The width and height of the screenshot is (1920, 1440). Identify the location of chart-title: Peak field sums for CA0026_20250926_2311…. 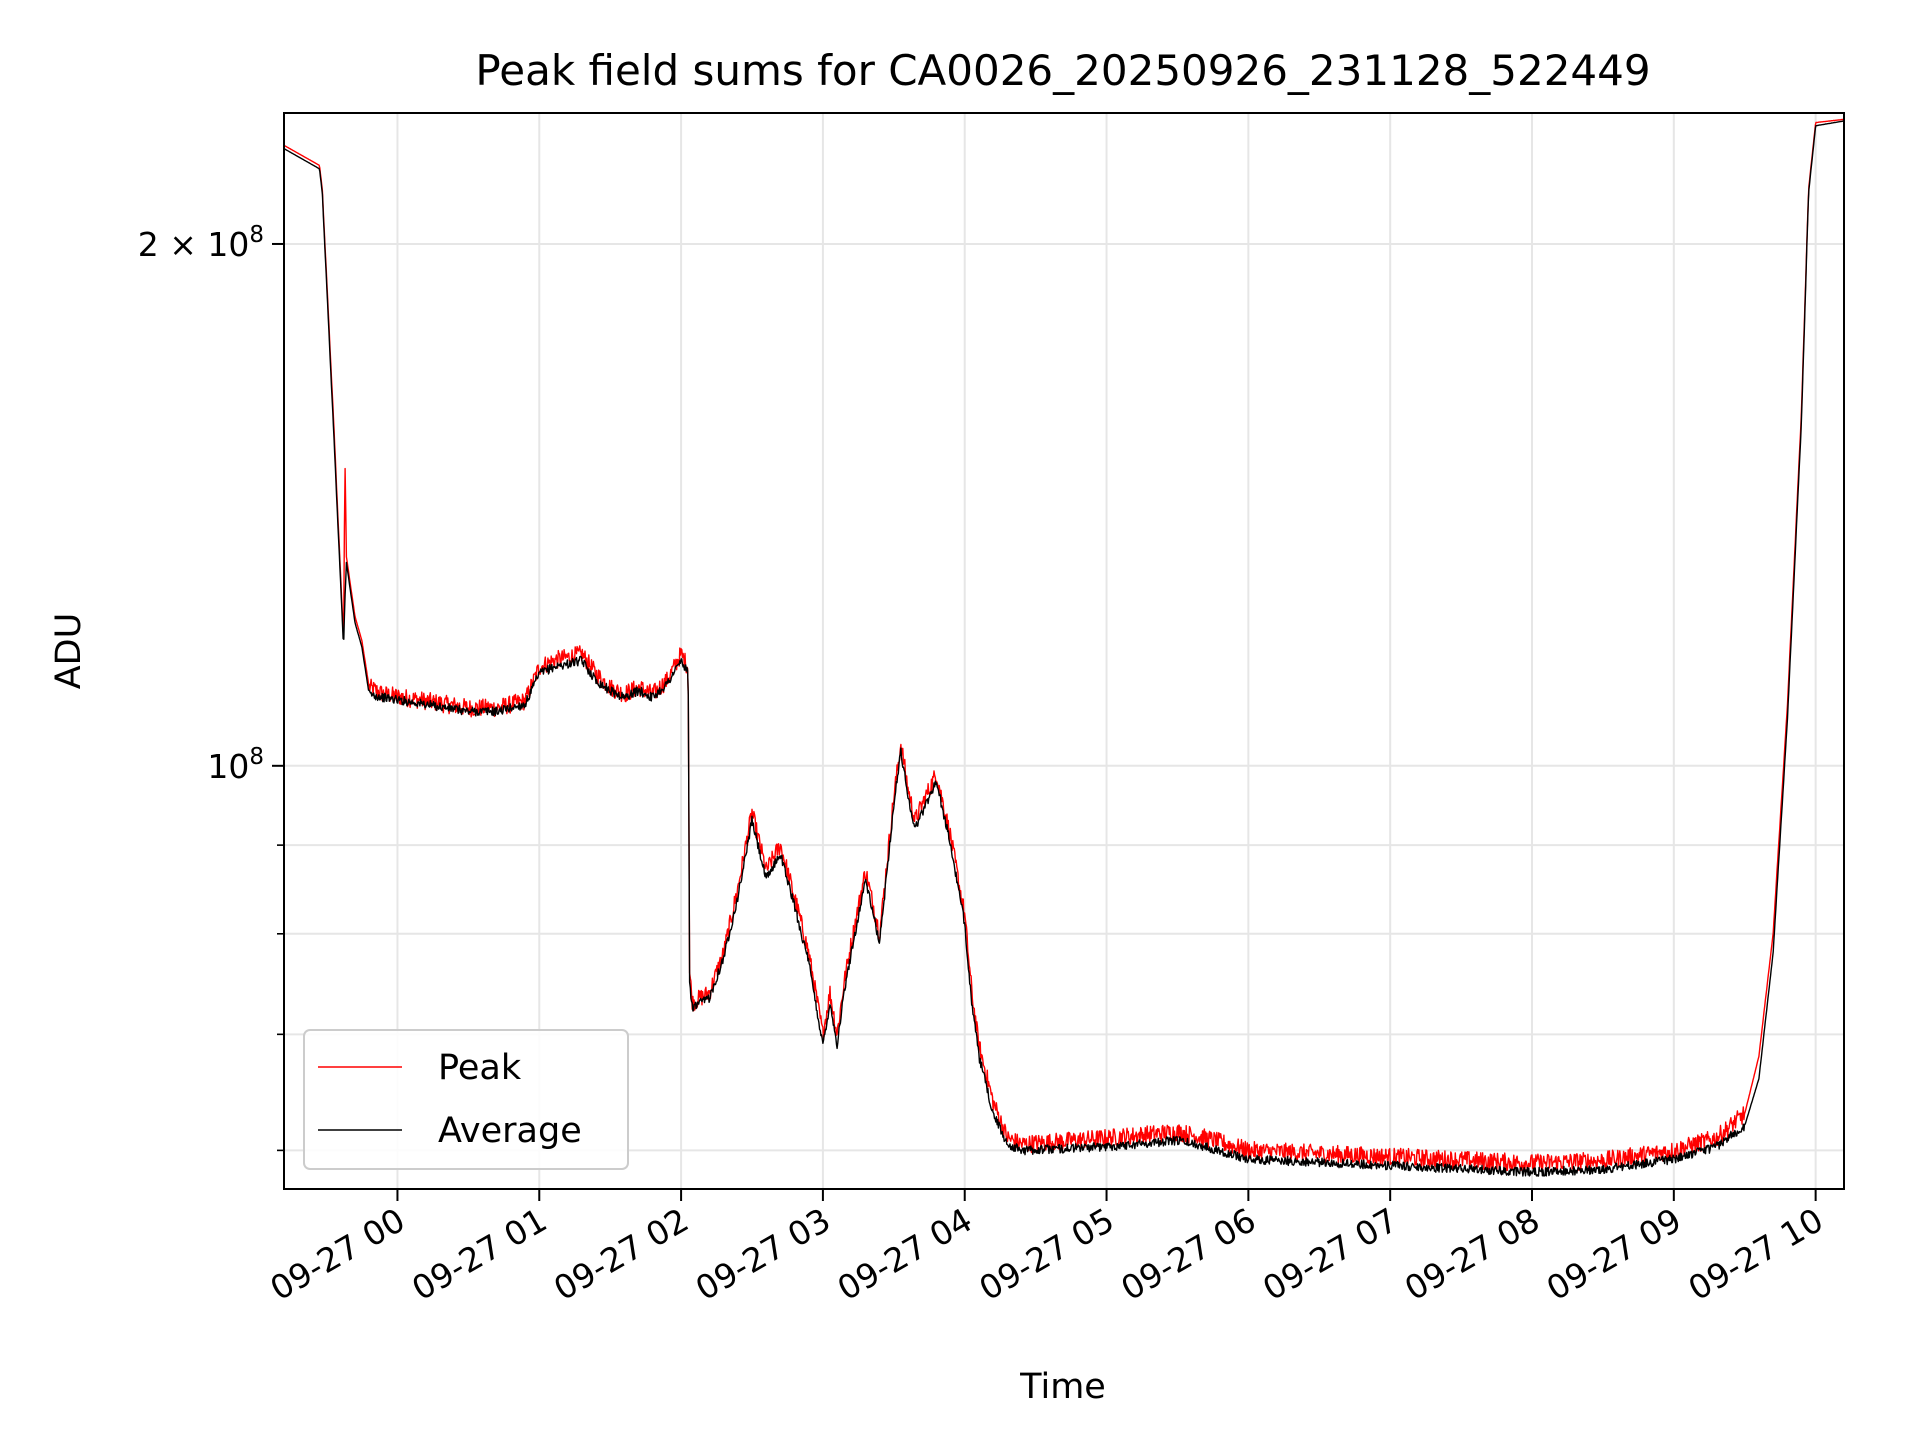
(1062, 70).